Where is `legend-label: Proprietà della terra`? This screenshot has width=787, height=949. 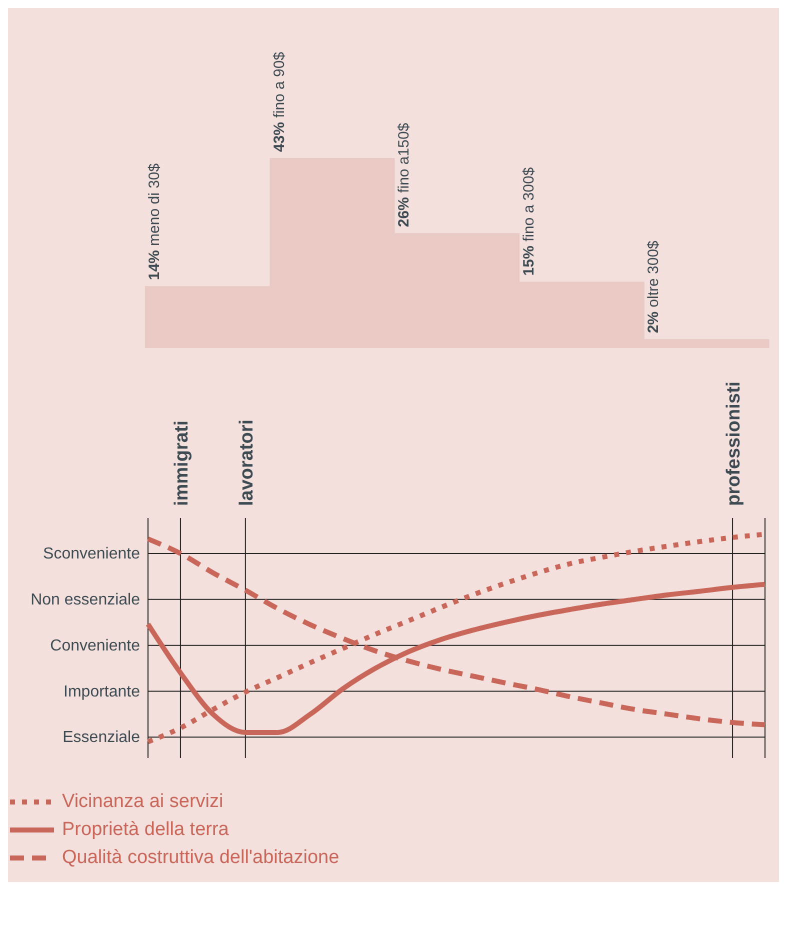
legend-label: Proprietà della terra is located at coordinates (145, 830).